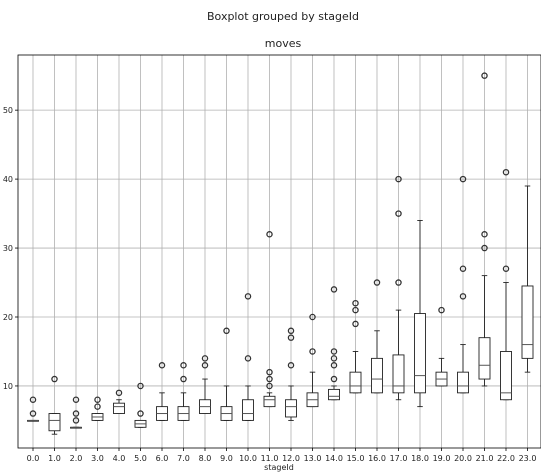  What do you see at coordinates (162, 458) in the screenshot?
I see `x-tick-label: 6.0` at bounding box center [162, 458].